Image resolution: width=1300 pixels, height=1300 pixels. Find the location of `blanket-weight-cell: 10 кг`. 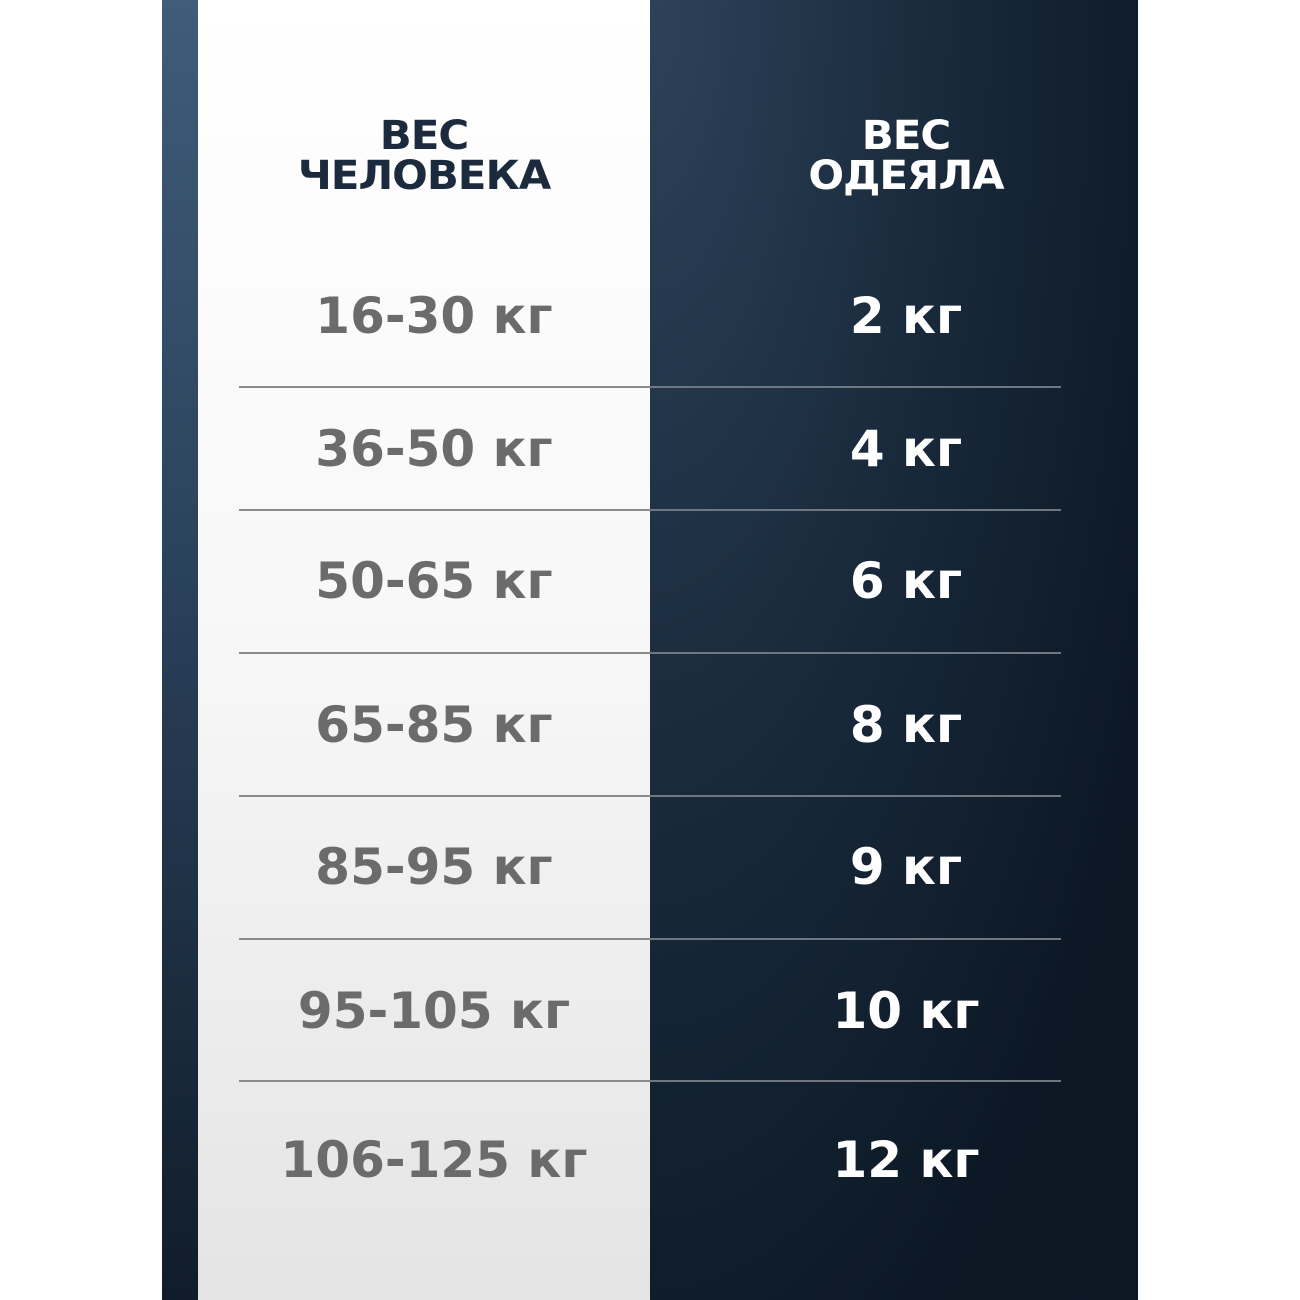

blanket-weight-cell: 10 кг is located at coordinates (906, 1011).